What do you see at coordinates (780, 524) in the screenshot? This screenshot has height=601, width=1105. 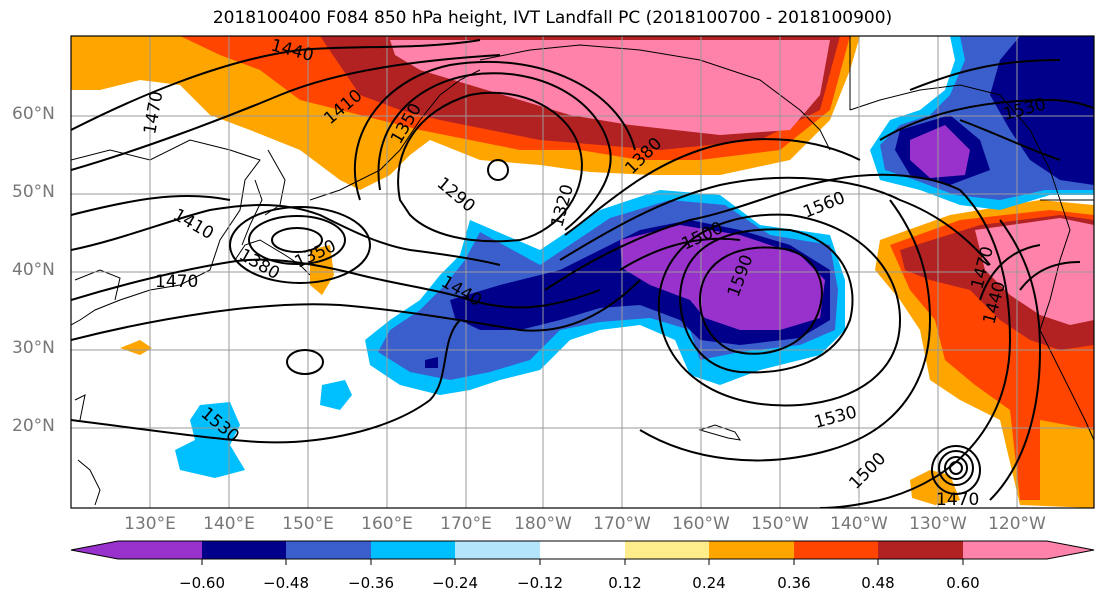 I see `lon-label: 150°W` at bounding box center [780, 524].